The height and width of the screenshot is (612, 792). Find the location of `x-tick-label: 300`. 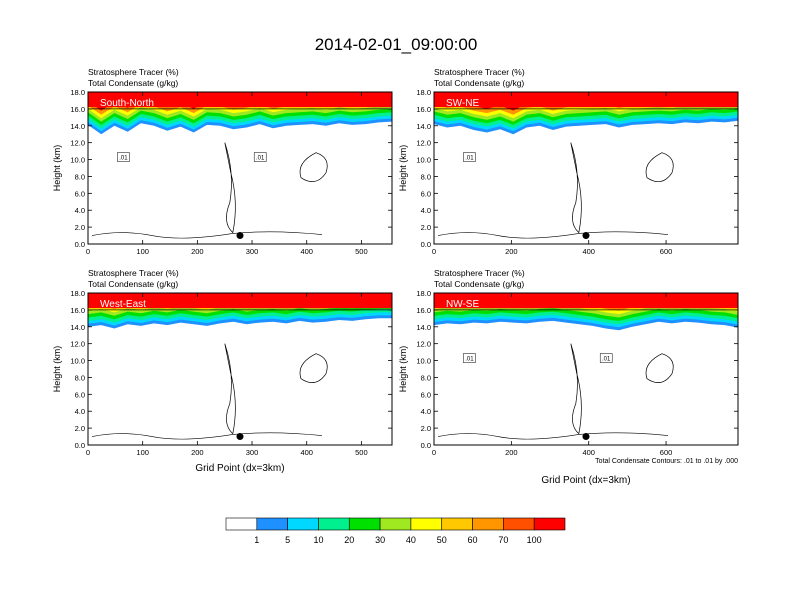

x-tick-label: 300 is located at coordinates (252, 452).